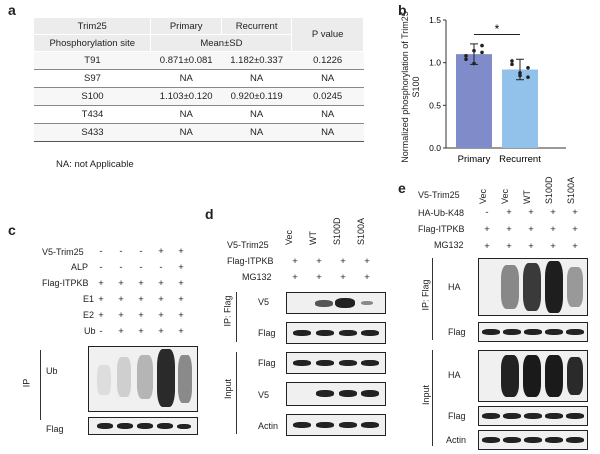  What do you see at coordinates (520, 108) in the screenshot?
I see `bar-recurrent` at bounding box center [520, 108].